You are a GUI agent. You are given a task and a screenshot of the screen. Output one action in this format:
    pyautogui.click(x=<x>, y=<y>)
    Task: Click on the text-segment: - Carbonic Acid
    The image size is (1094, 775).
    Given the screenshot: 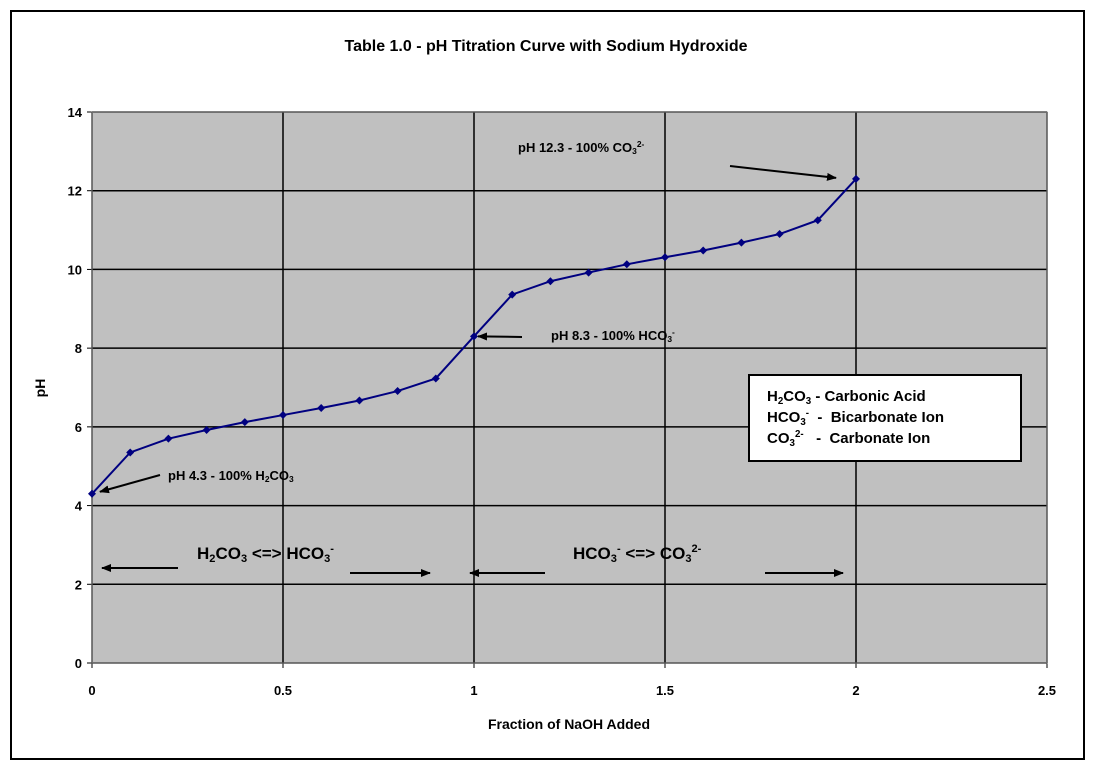 What is the action you would take?
    pyautogui.click(x=868, y=396)
    